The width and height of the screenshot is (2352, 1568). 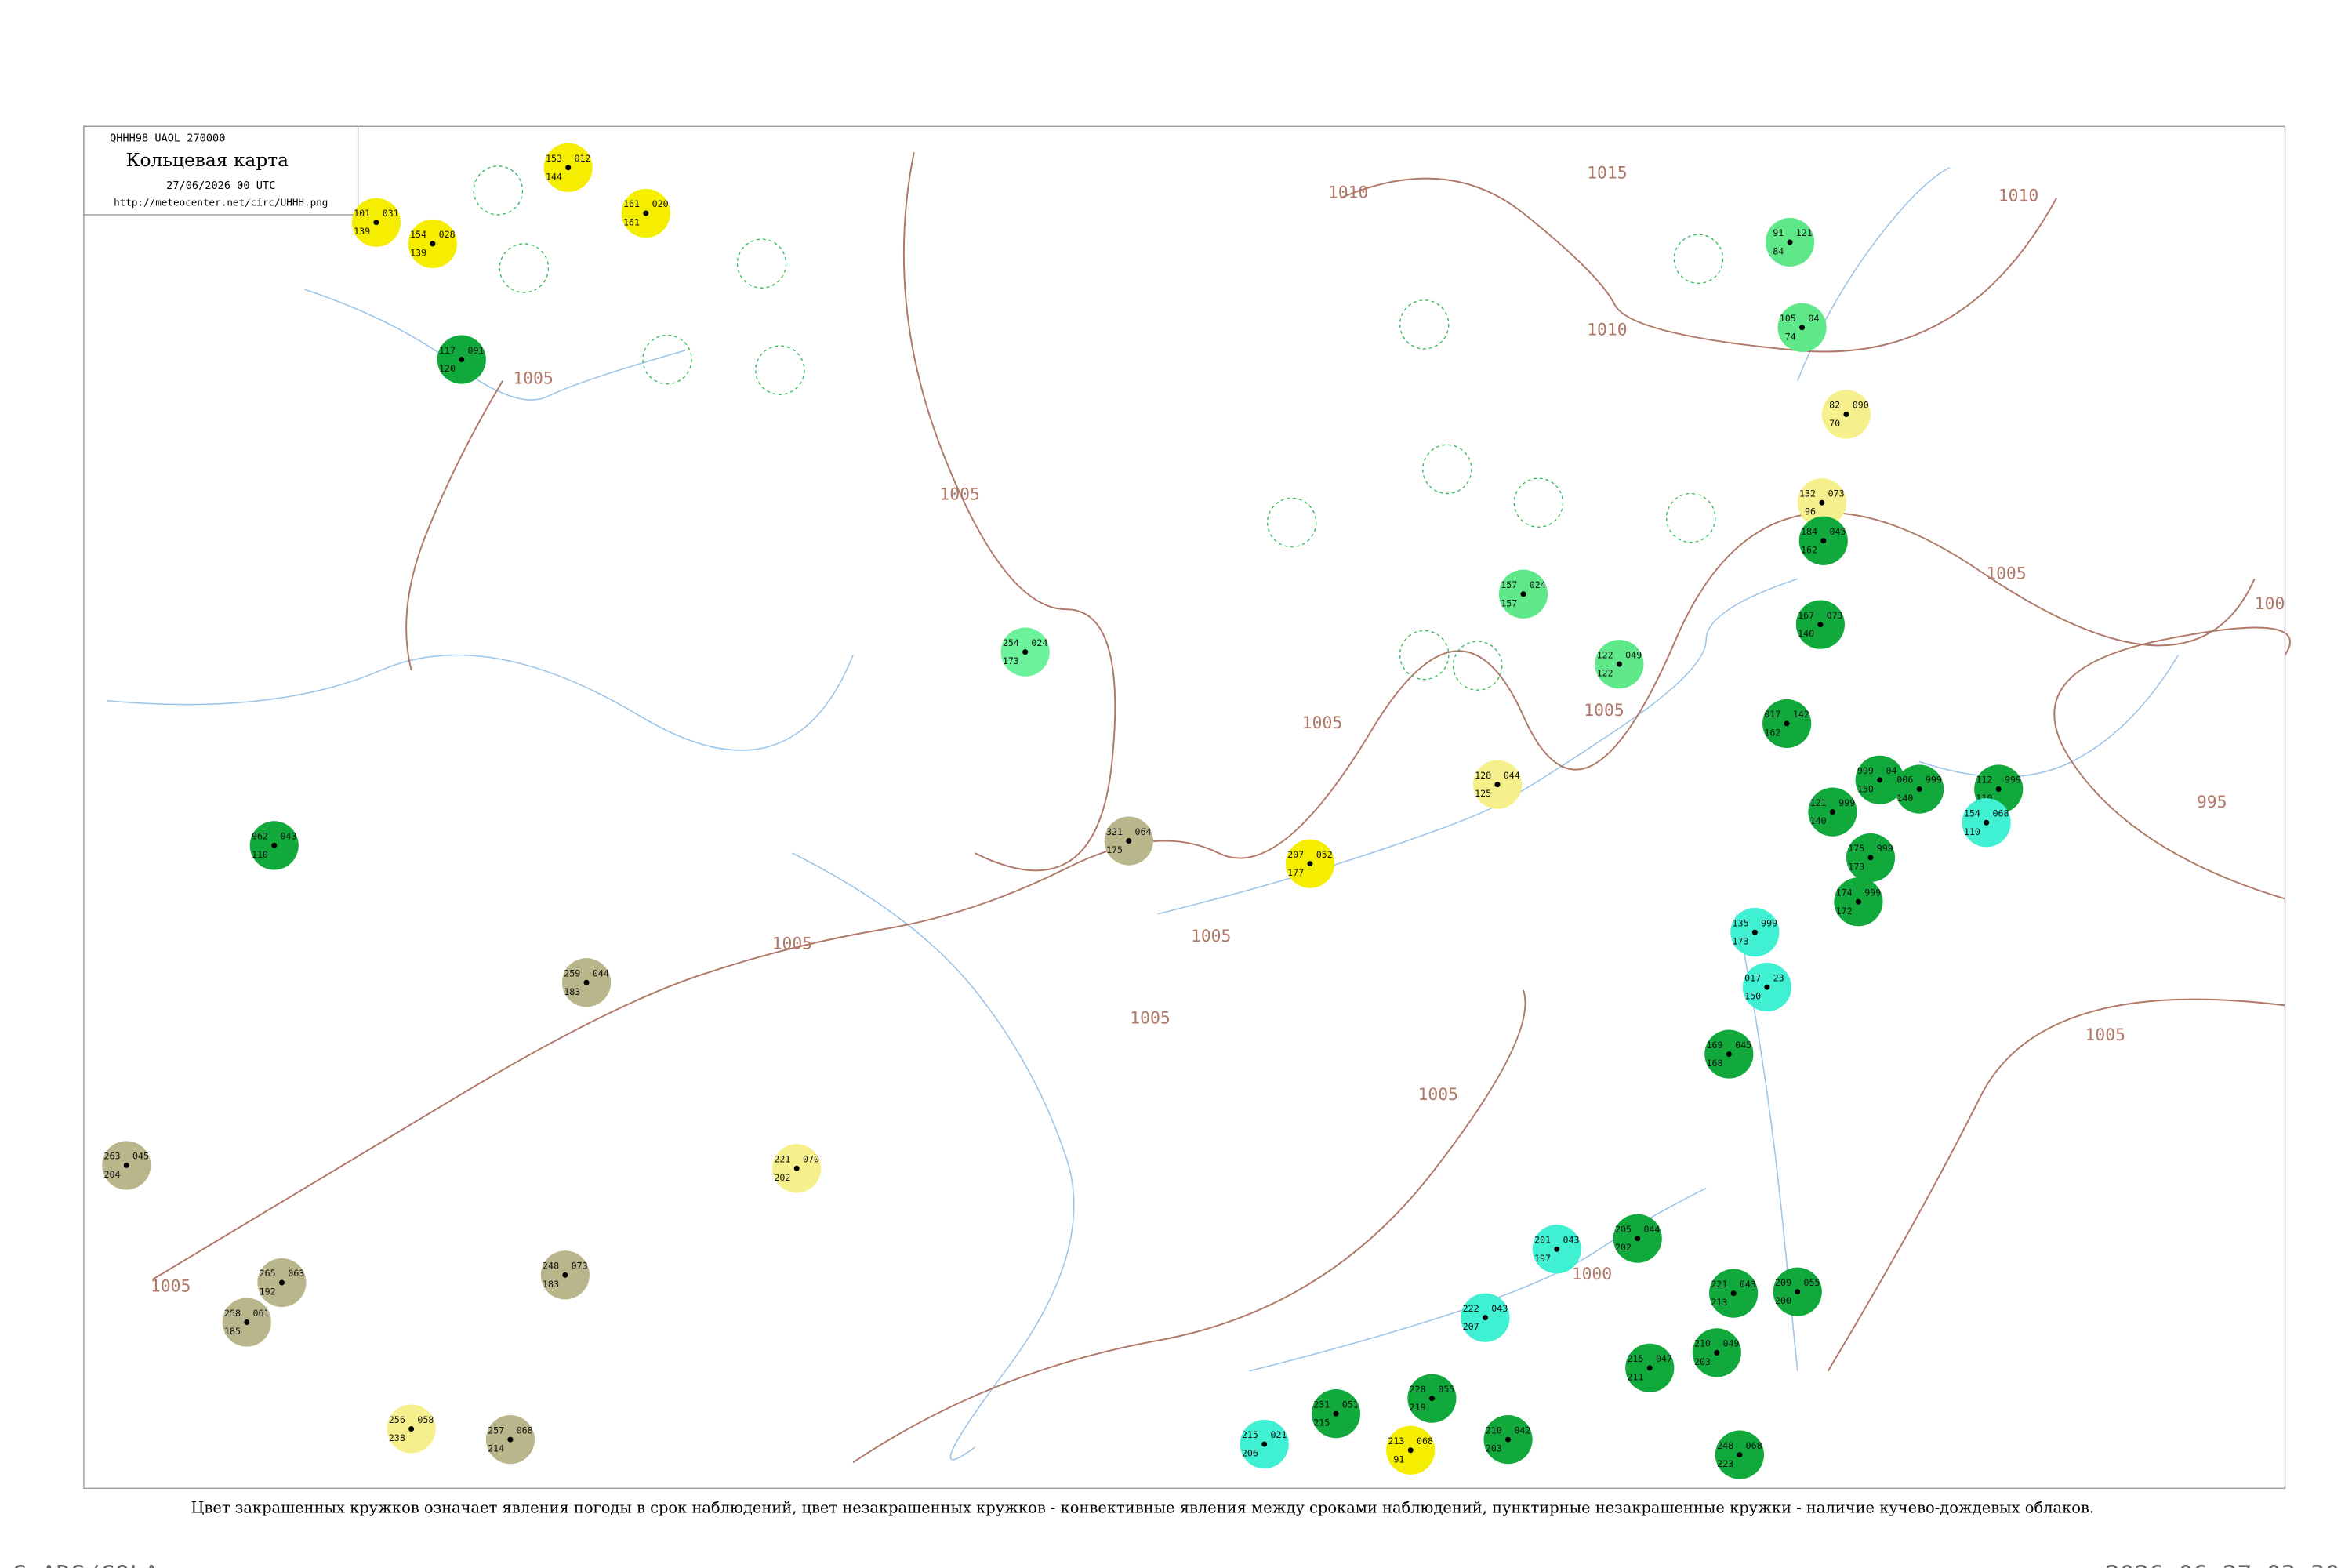 What do you see at coordinates (1497, 784) in the screenshot?
I see `station: 128 044 125` at bounding box center [1497, 784].